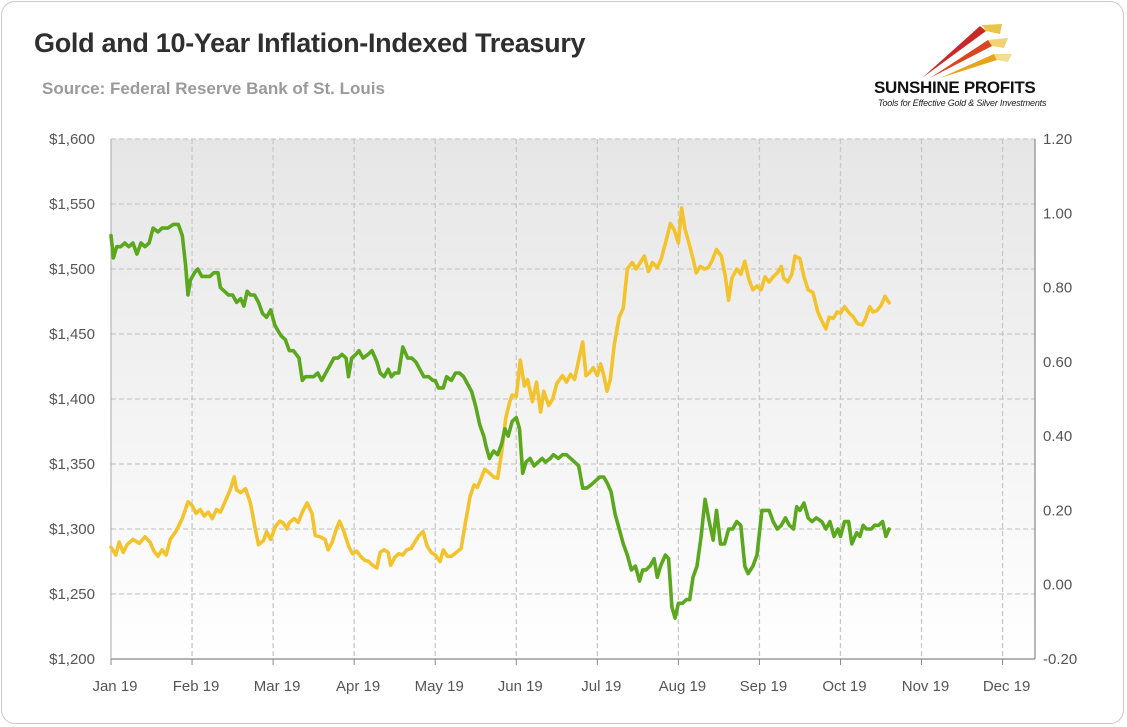  What do you see at coordinates (72, 204) in the screenshot?
I see `left-axis-tick-label: $1,550` at bounding box center [72, 204].